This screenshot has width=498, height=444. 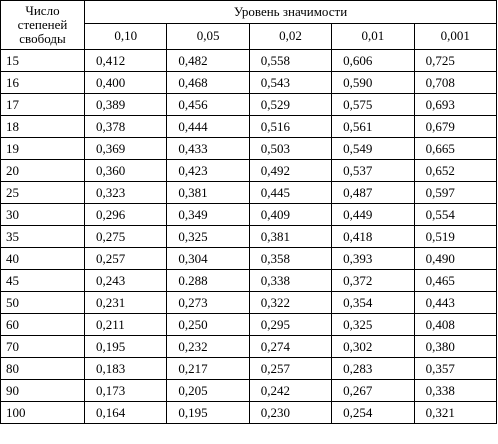 I want to click on df-cell: 15, so click(x=42, y=60).